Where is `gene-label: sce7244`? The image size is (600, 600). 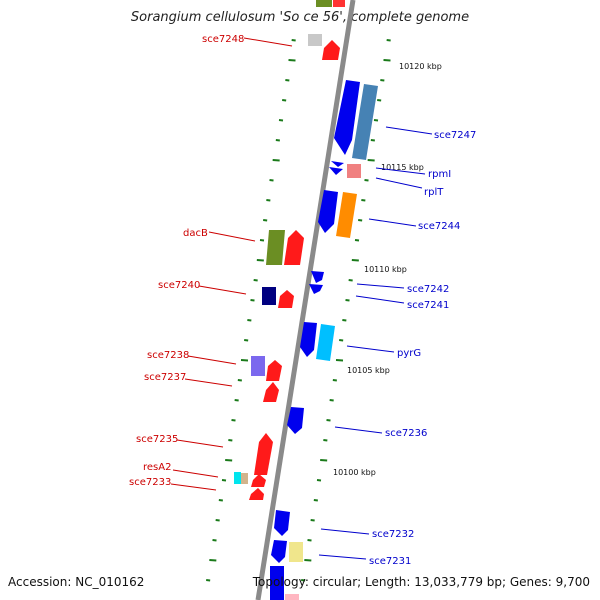 gene-label: sce7244 is located at coordinates (439, 226).